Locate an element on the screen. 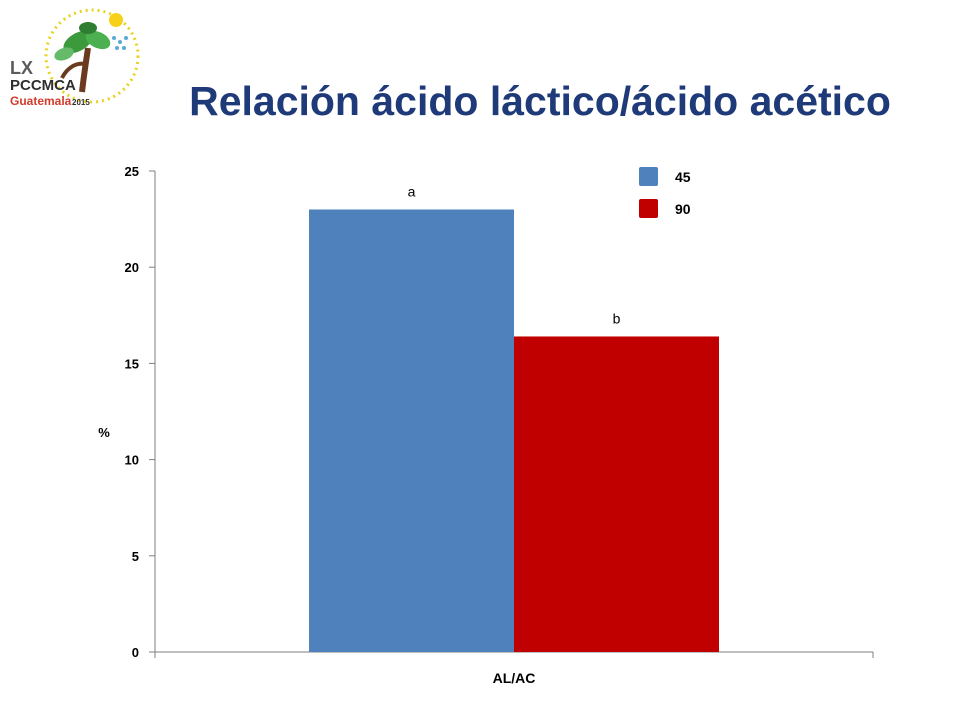  logo-ring is located at coordinates (92, 56).